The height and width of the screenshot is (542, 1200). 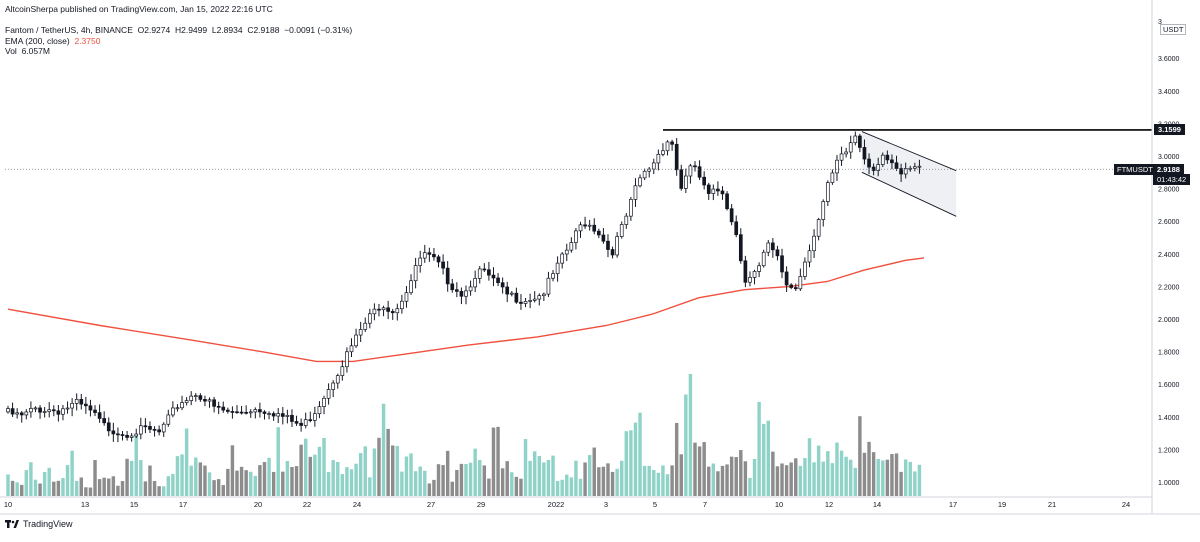 I want to click on descending-channel, so click(x=909, y=174).